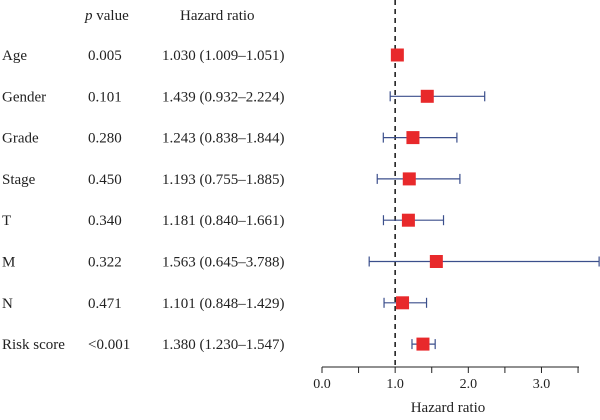 The height and width of the screenshot is (420, 600). What do you see at coordinates (223, 263) in the screenshot?
I see `hazard-ratio-ci: 1.563 (0.645–3.788)` at bounding box center [223, 263].